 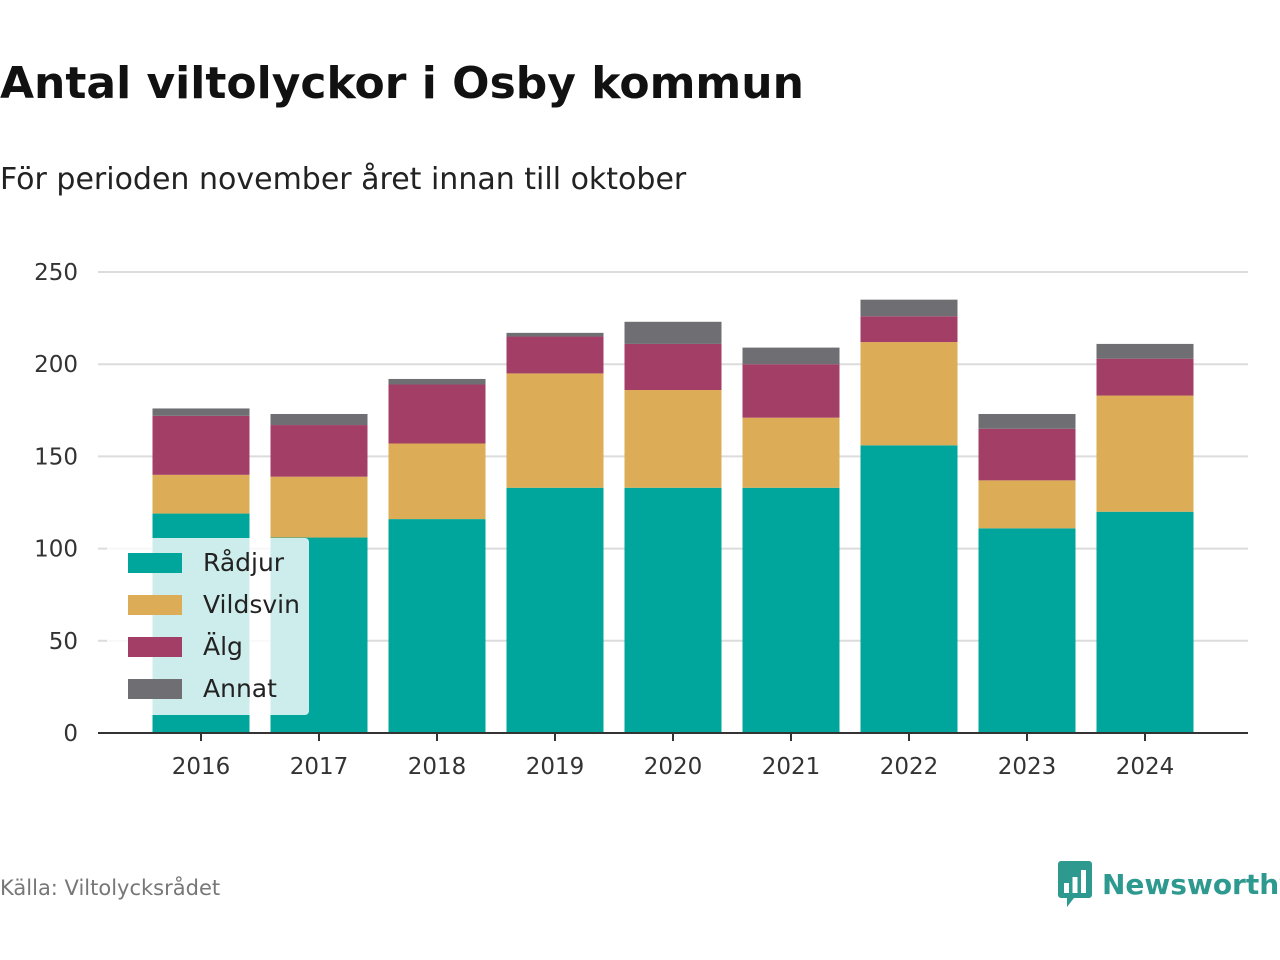 What do you see at coordinates (1027, 767) in the screenshot?
I see `x-tick-label: 2023` at bounding box center [1027, 767].